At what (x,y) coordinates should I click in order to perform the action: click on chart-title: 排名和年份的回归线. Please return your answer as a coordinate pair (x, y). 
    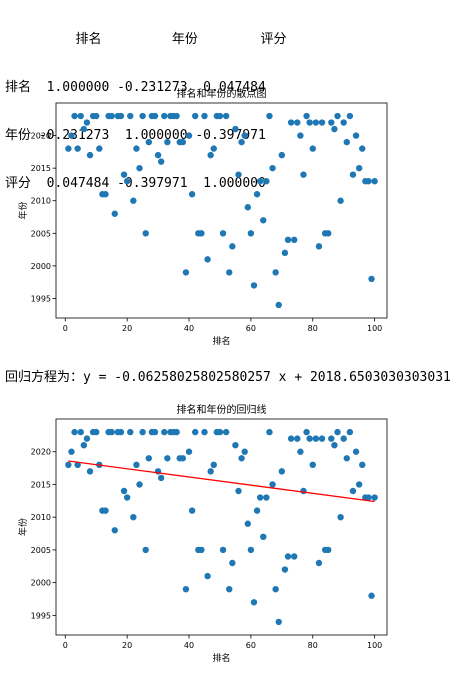
    Looking at the image, I should click on (222, 409).